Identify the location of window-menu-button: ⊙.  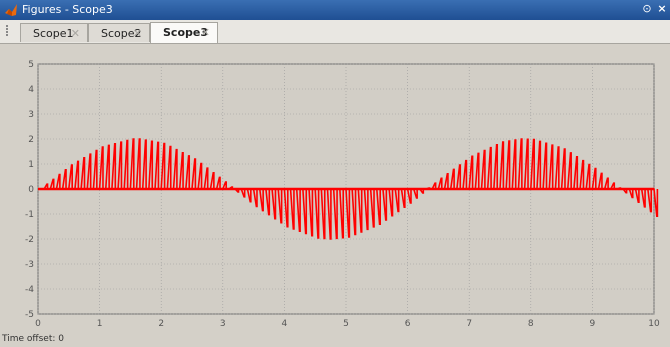
(647, 8).